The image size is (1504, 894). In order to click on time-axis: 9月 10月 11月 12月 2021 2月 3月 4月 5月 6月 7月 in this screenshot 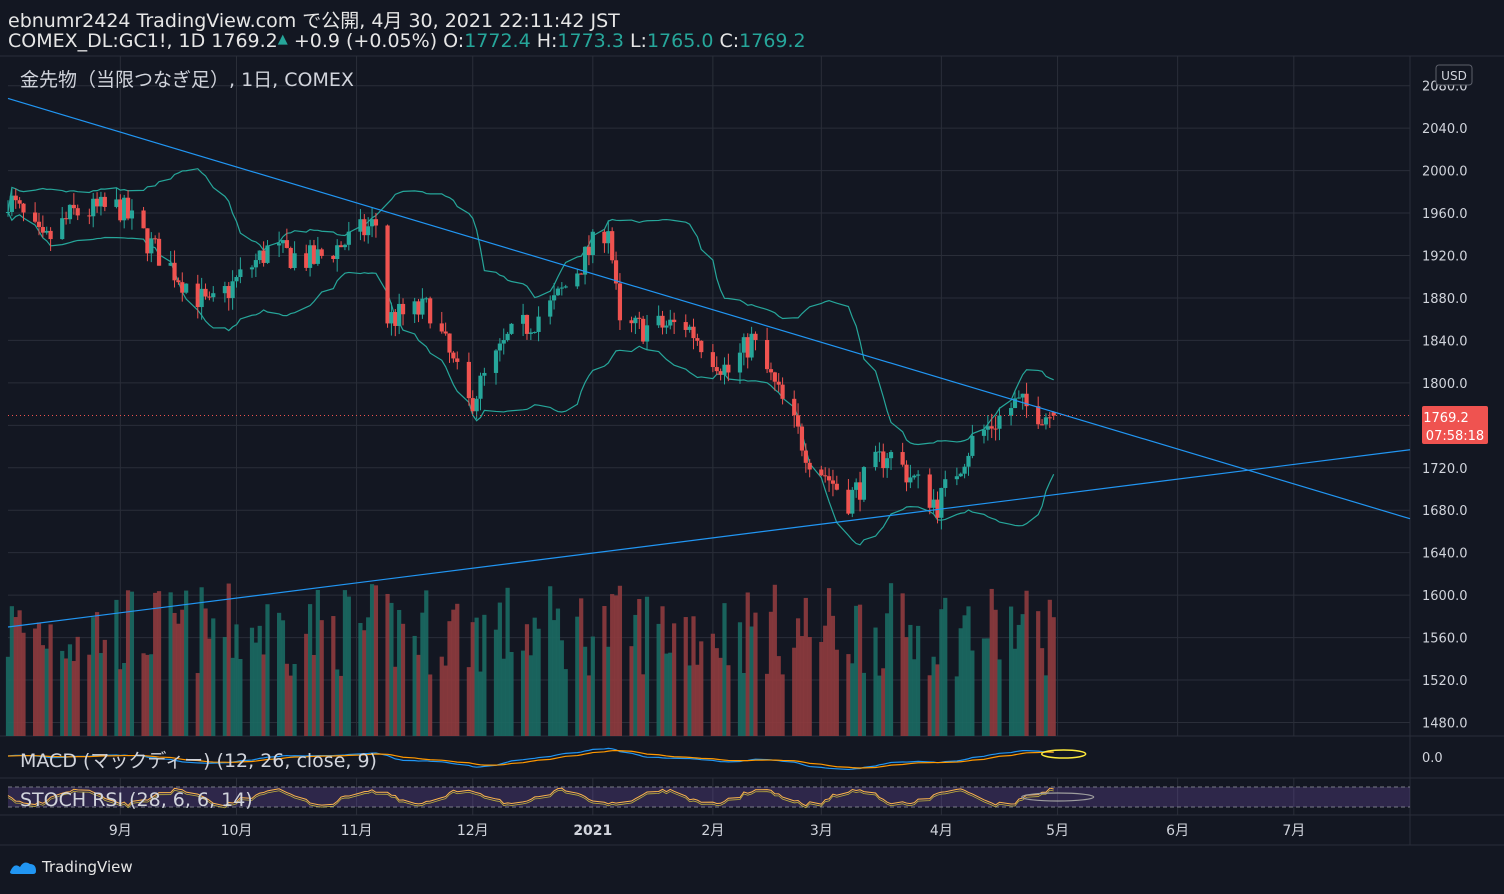, I will do `click(707, 831)`.